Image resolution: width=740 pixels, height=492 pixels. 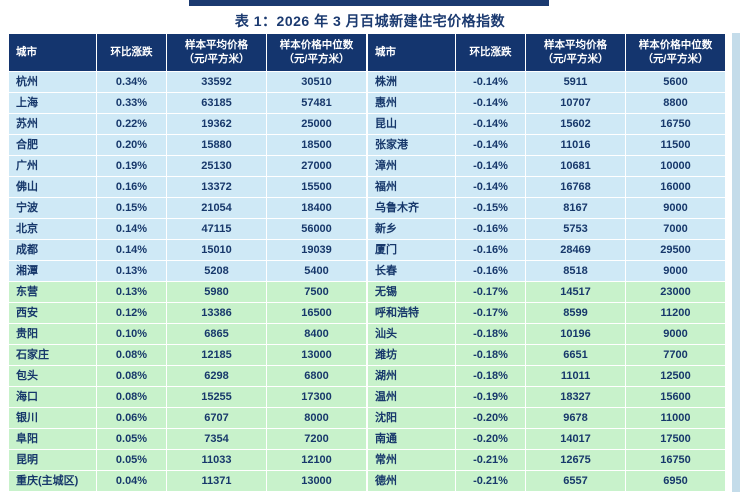 I want to click on table-row: 昆明 0.05% 11033 12100, so click(x=187, y=460).